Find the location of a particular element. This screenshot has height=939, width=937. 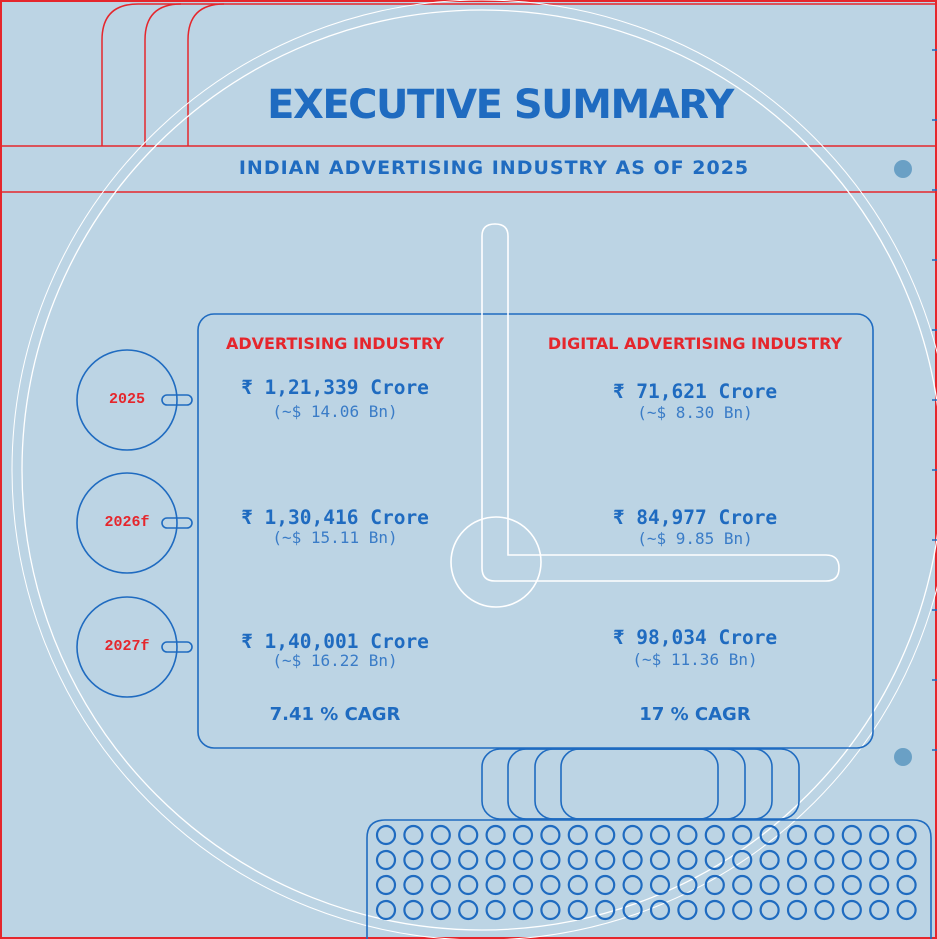

digital-value-2026f: ₹ 84,977 Crore is located at coordinates (695, 517).